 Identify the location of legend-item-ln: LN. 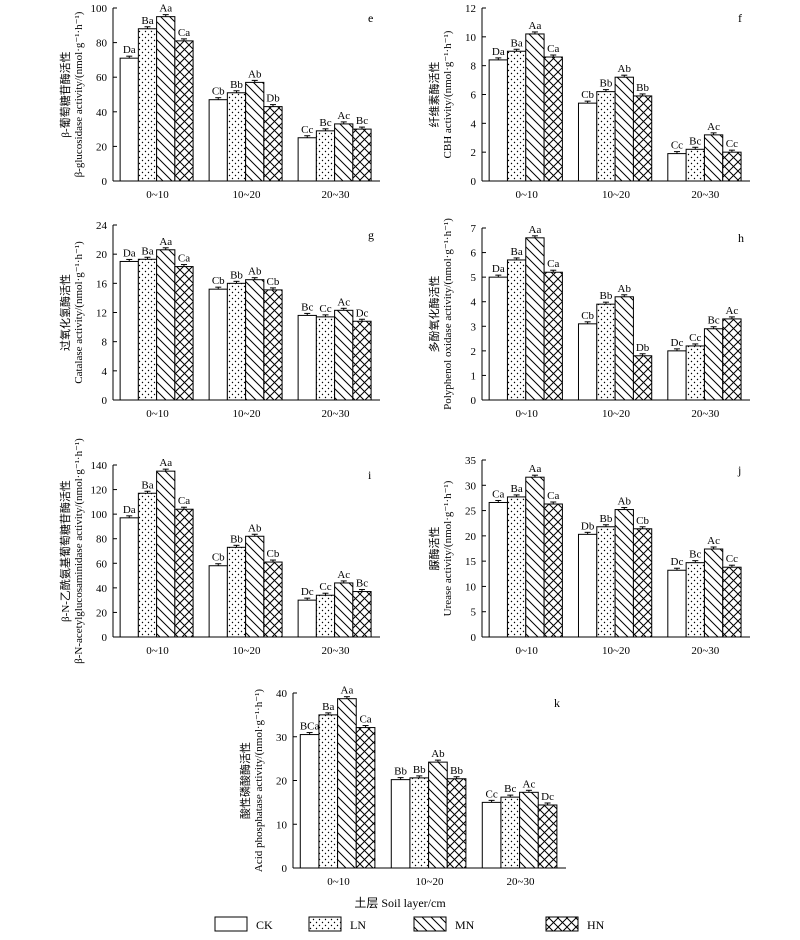
(337, 924).